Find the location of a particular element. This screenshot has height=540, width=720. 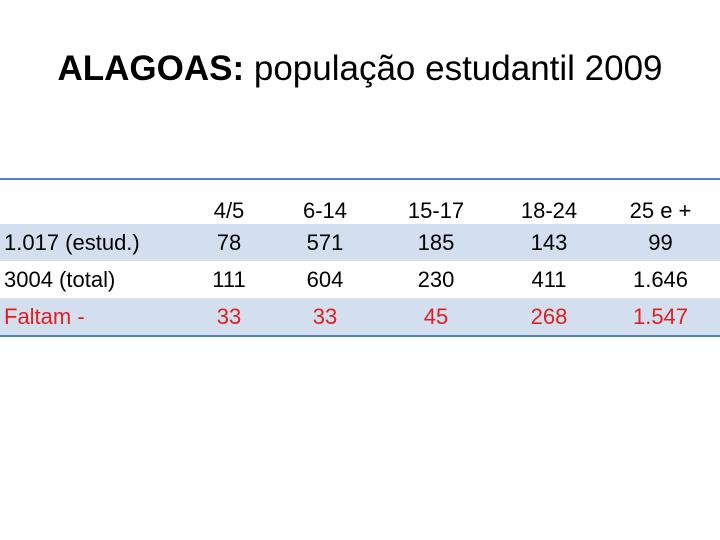

table-cell: 99 is located at coordinates (660, 242).